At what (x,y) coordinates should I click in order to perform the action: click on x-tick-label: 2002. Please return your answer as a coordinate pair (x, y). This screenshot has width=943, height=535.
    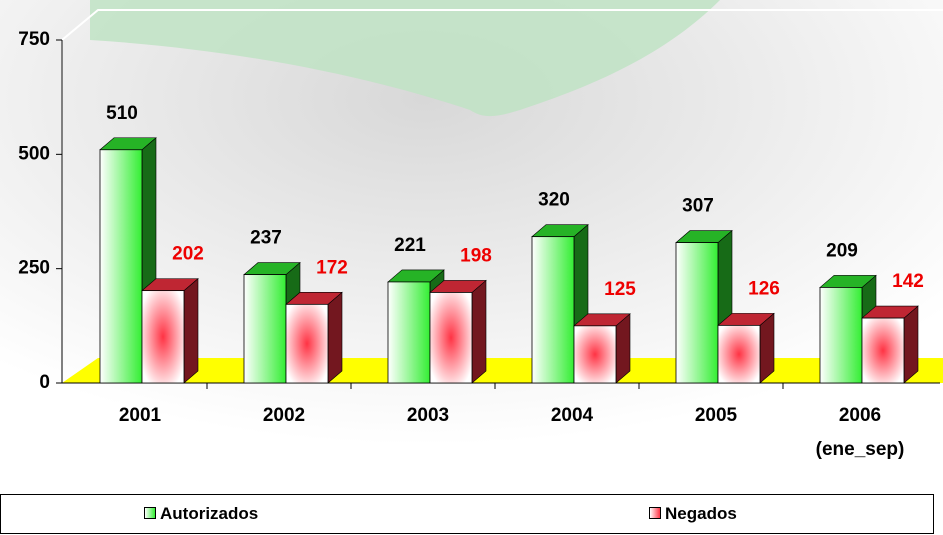
    Looking at the image, I should click on (284, 415).